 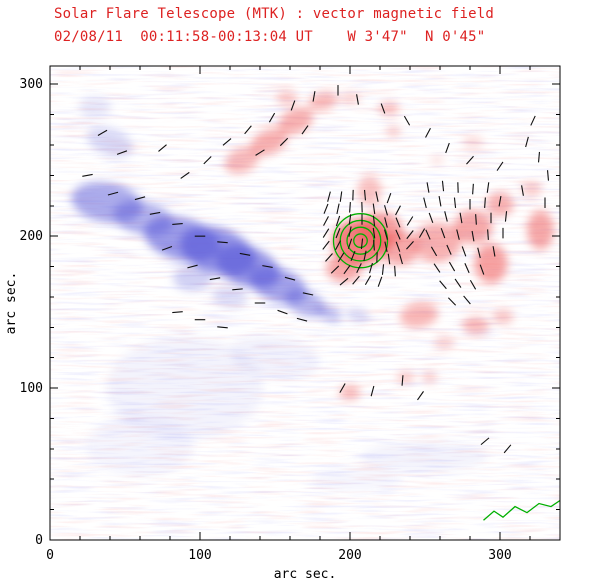 I want to click on limb-contour, so click(x=521, y=510).